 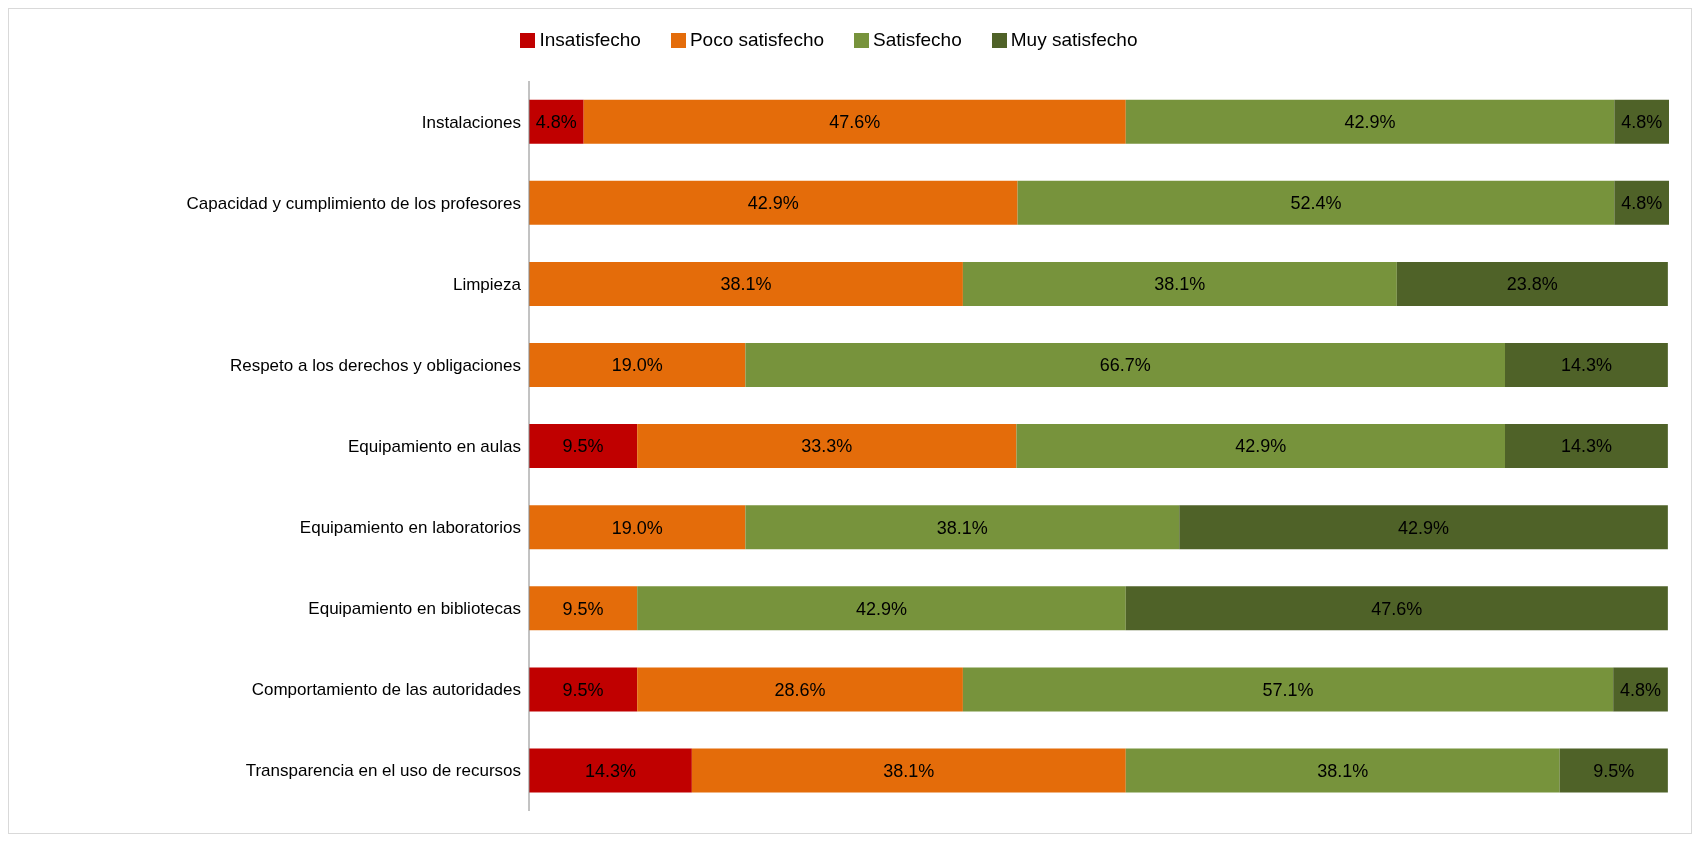 I want to click on data-label: 28.6%, so click(x=800, y=689).